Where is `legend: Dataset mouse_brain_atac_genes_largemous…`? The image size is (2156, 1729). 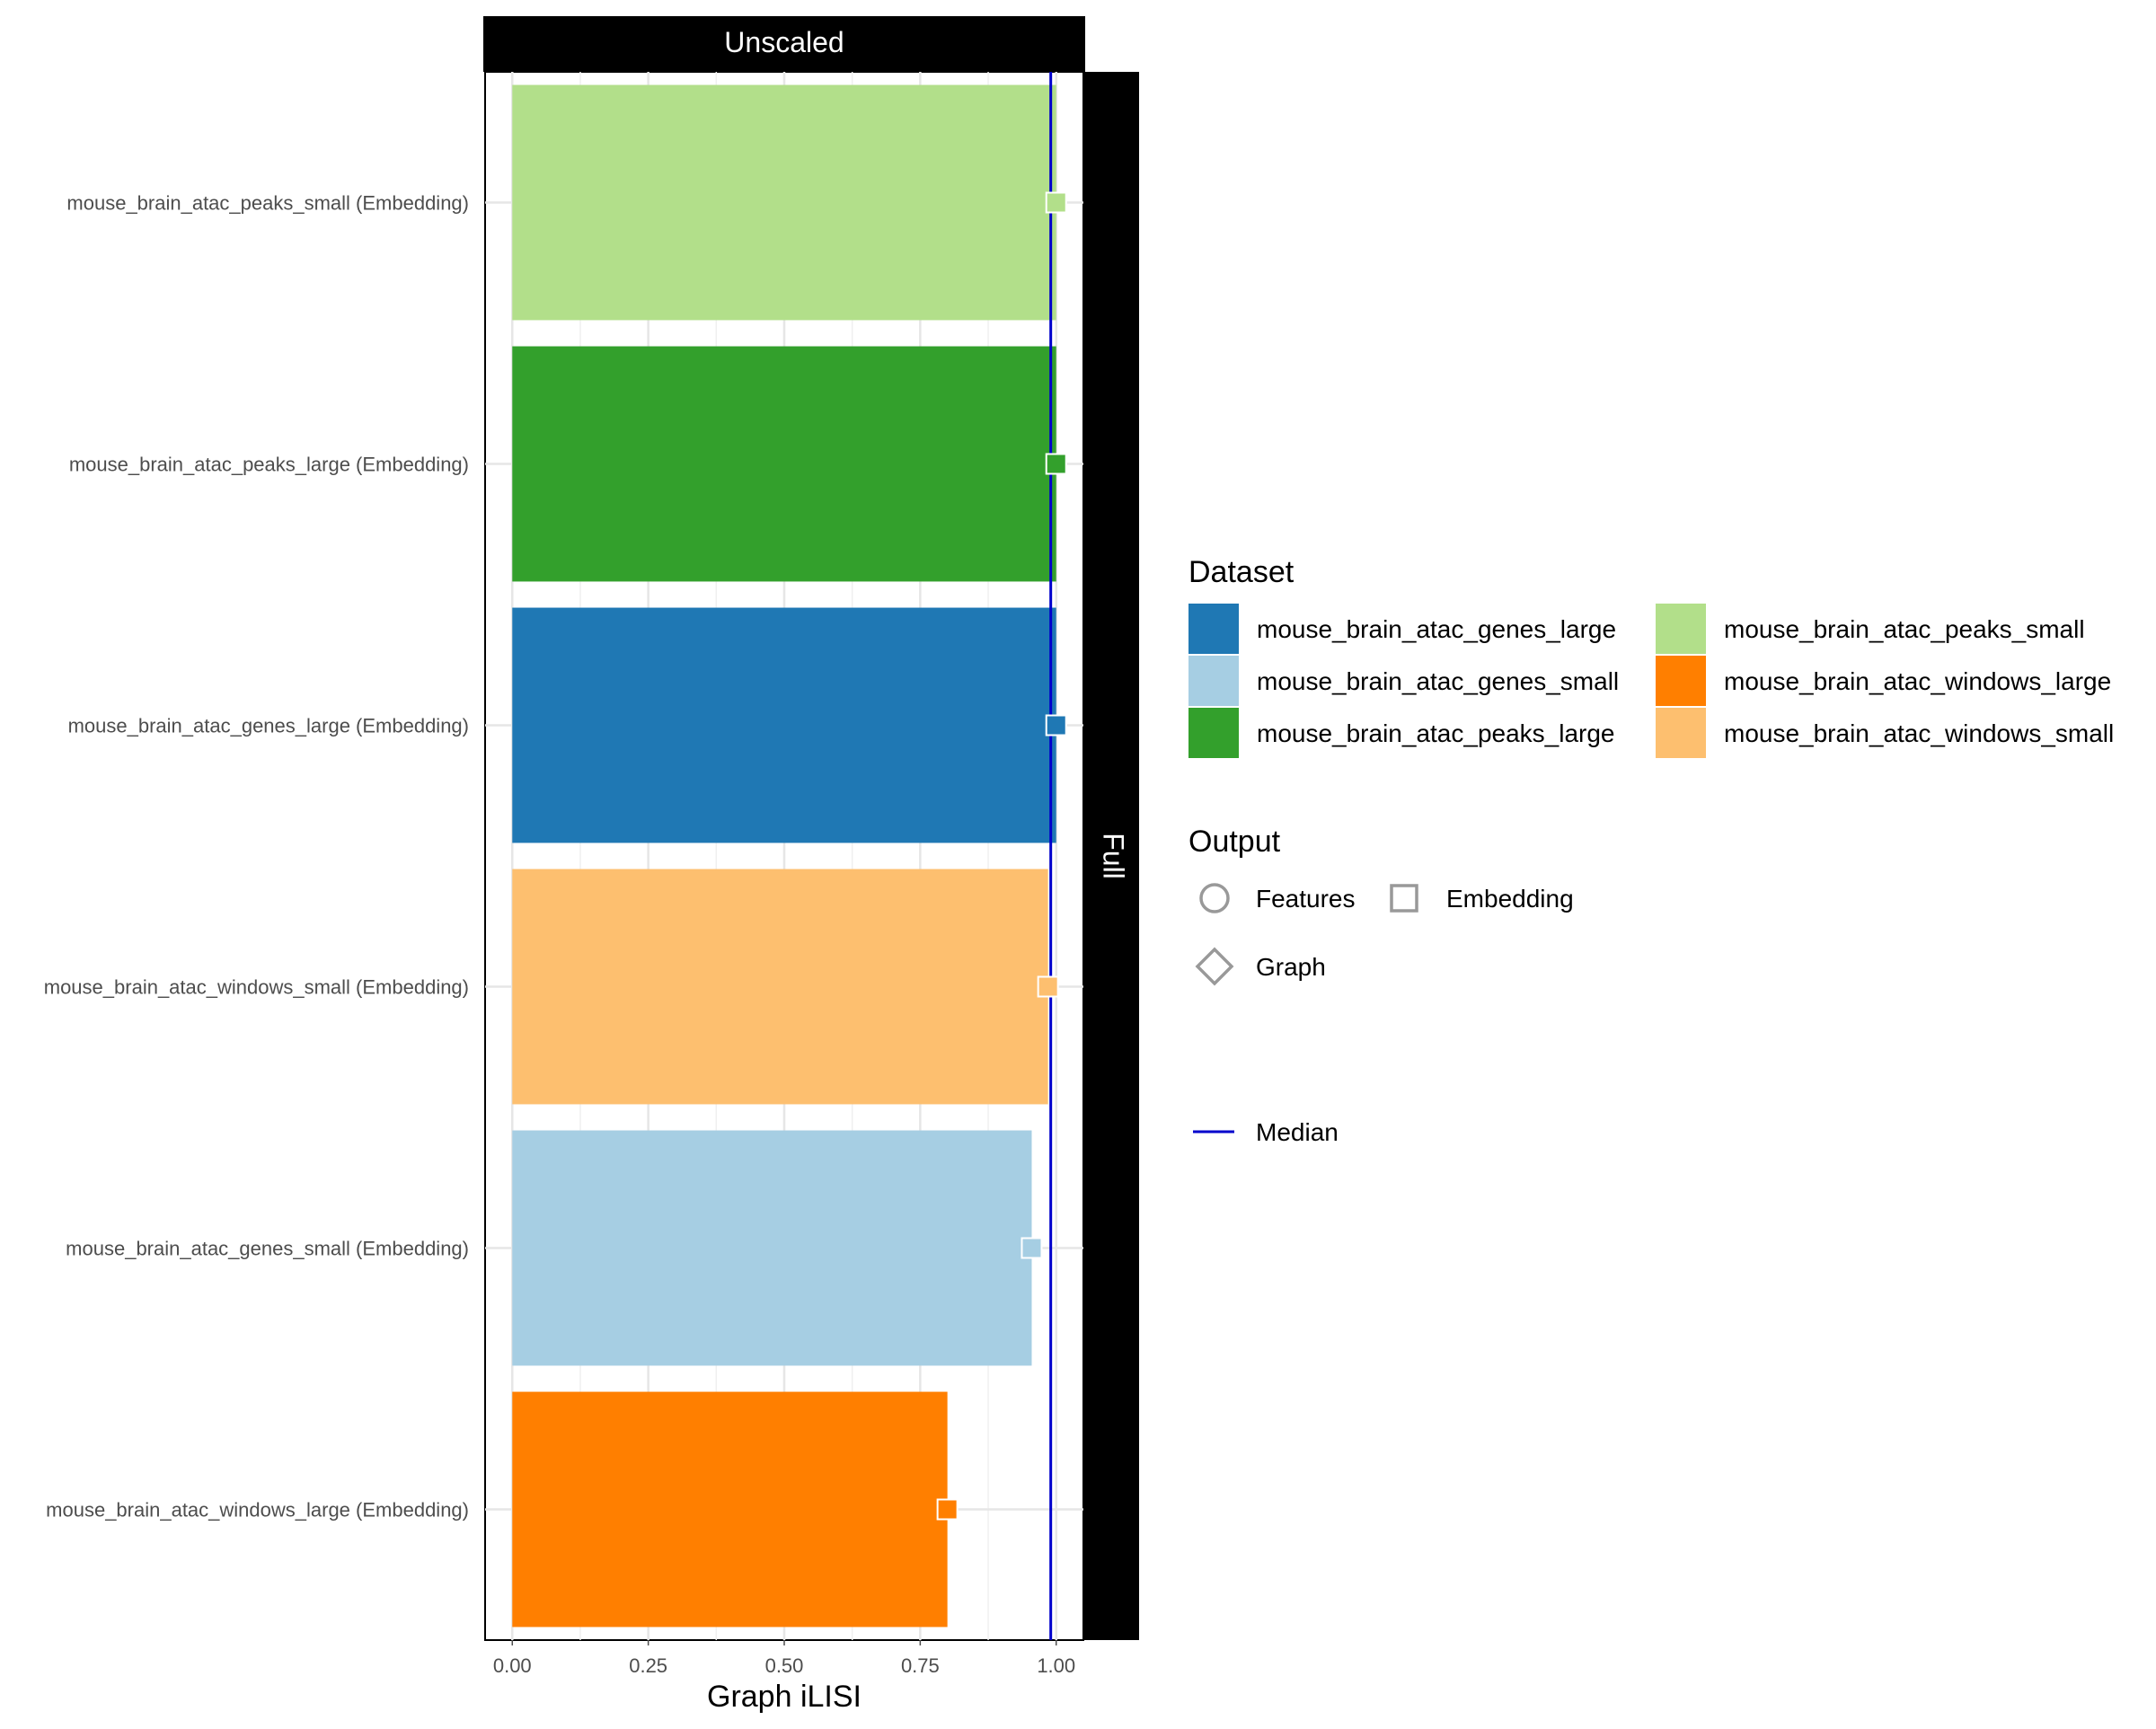
legend: Dataset mouse_brain_atac_genes_largemous… is located at coordinates (1651, 850).